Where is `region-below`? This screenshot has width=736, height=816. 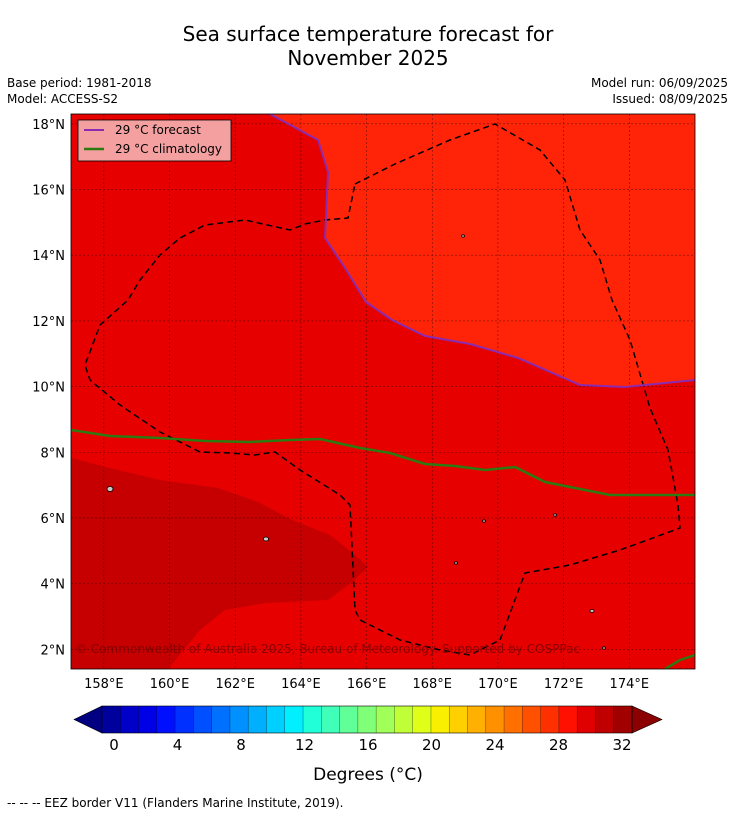
region-below is located at coordinates (219, 563).